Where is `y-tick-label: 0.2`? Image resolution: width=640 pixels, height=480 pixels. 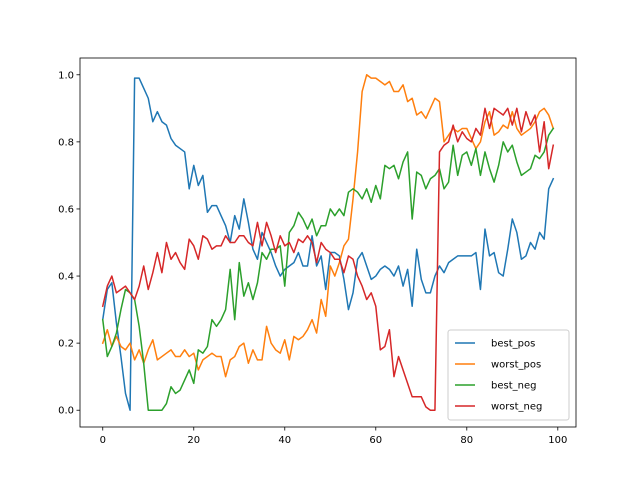 y-tick-label: 0.2 is located at coordinates (66, 344).